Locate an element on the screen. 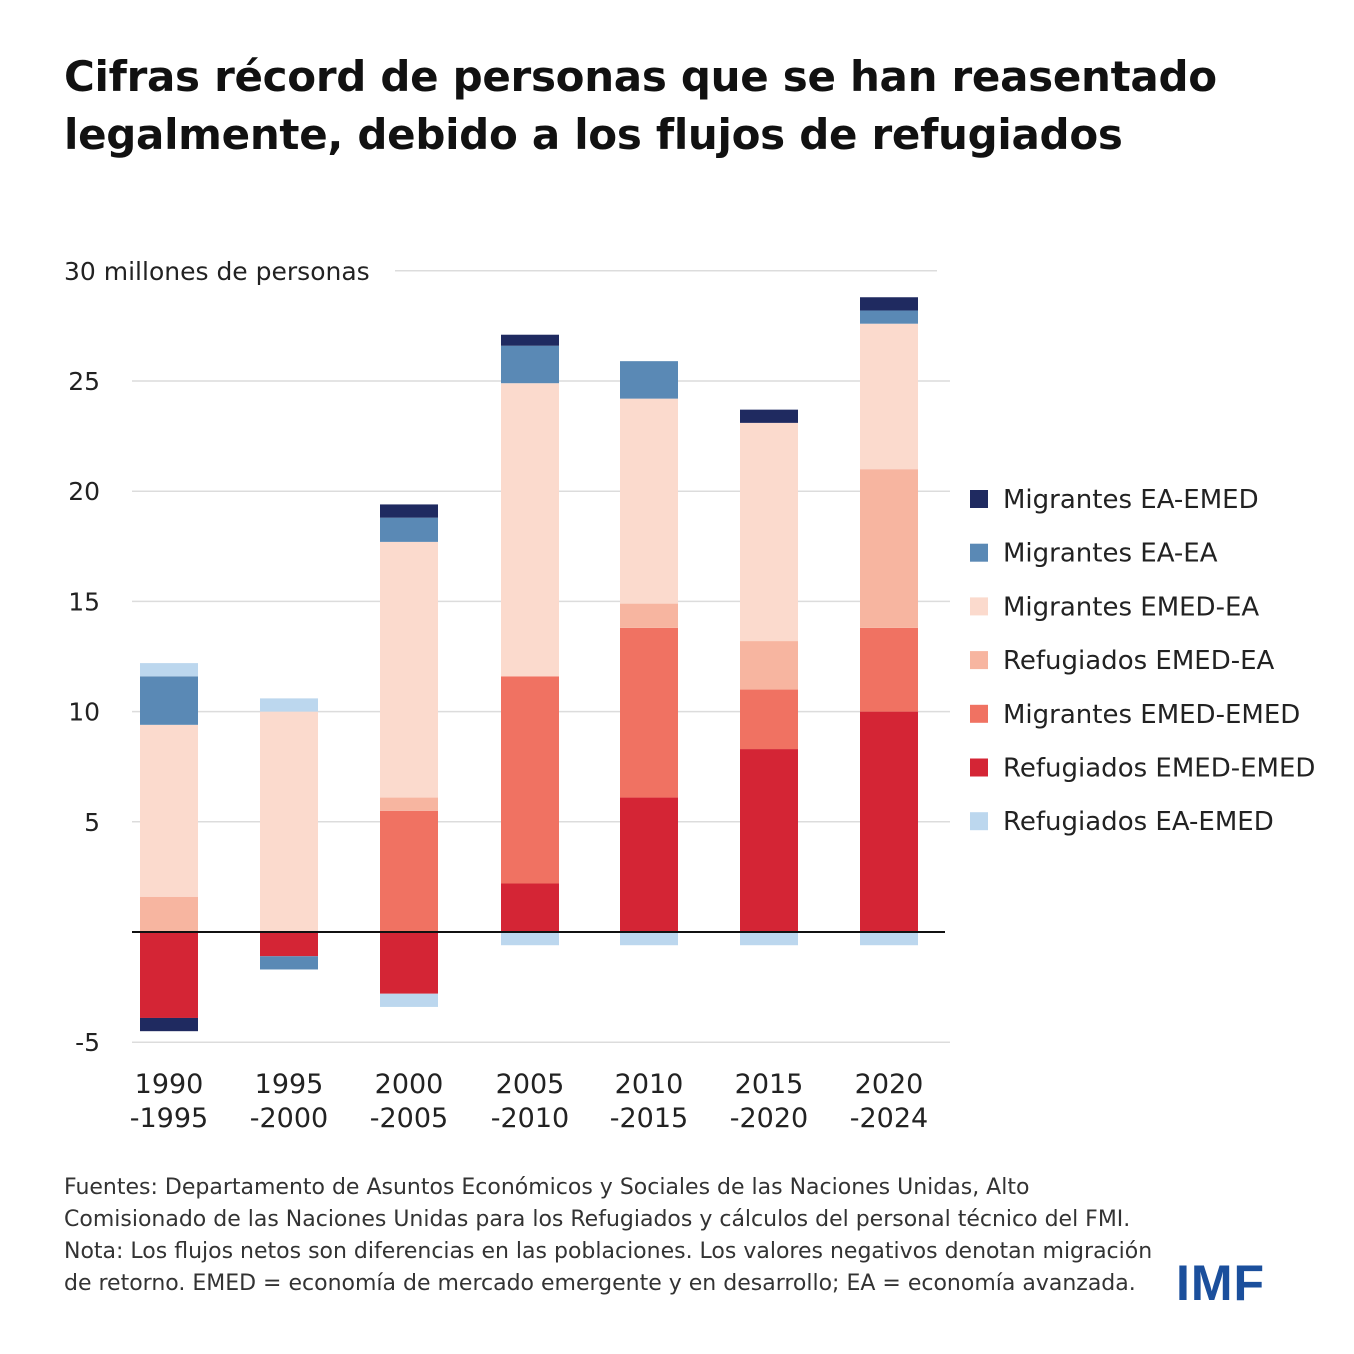  legend-label: Migrantes EMED-EMED is located at coordinates (1151, 715).